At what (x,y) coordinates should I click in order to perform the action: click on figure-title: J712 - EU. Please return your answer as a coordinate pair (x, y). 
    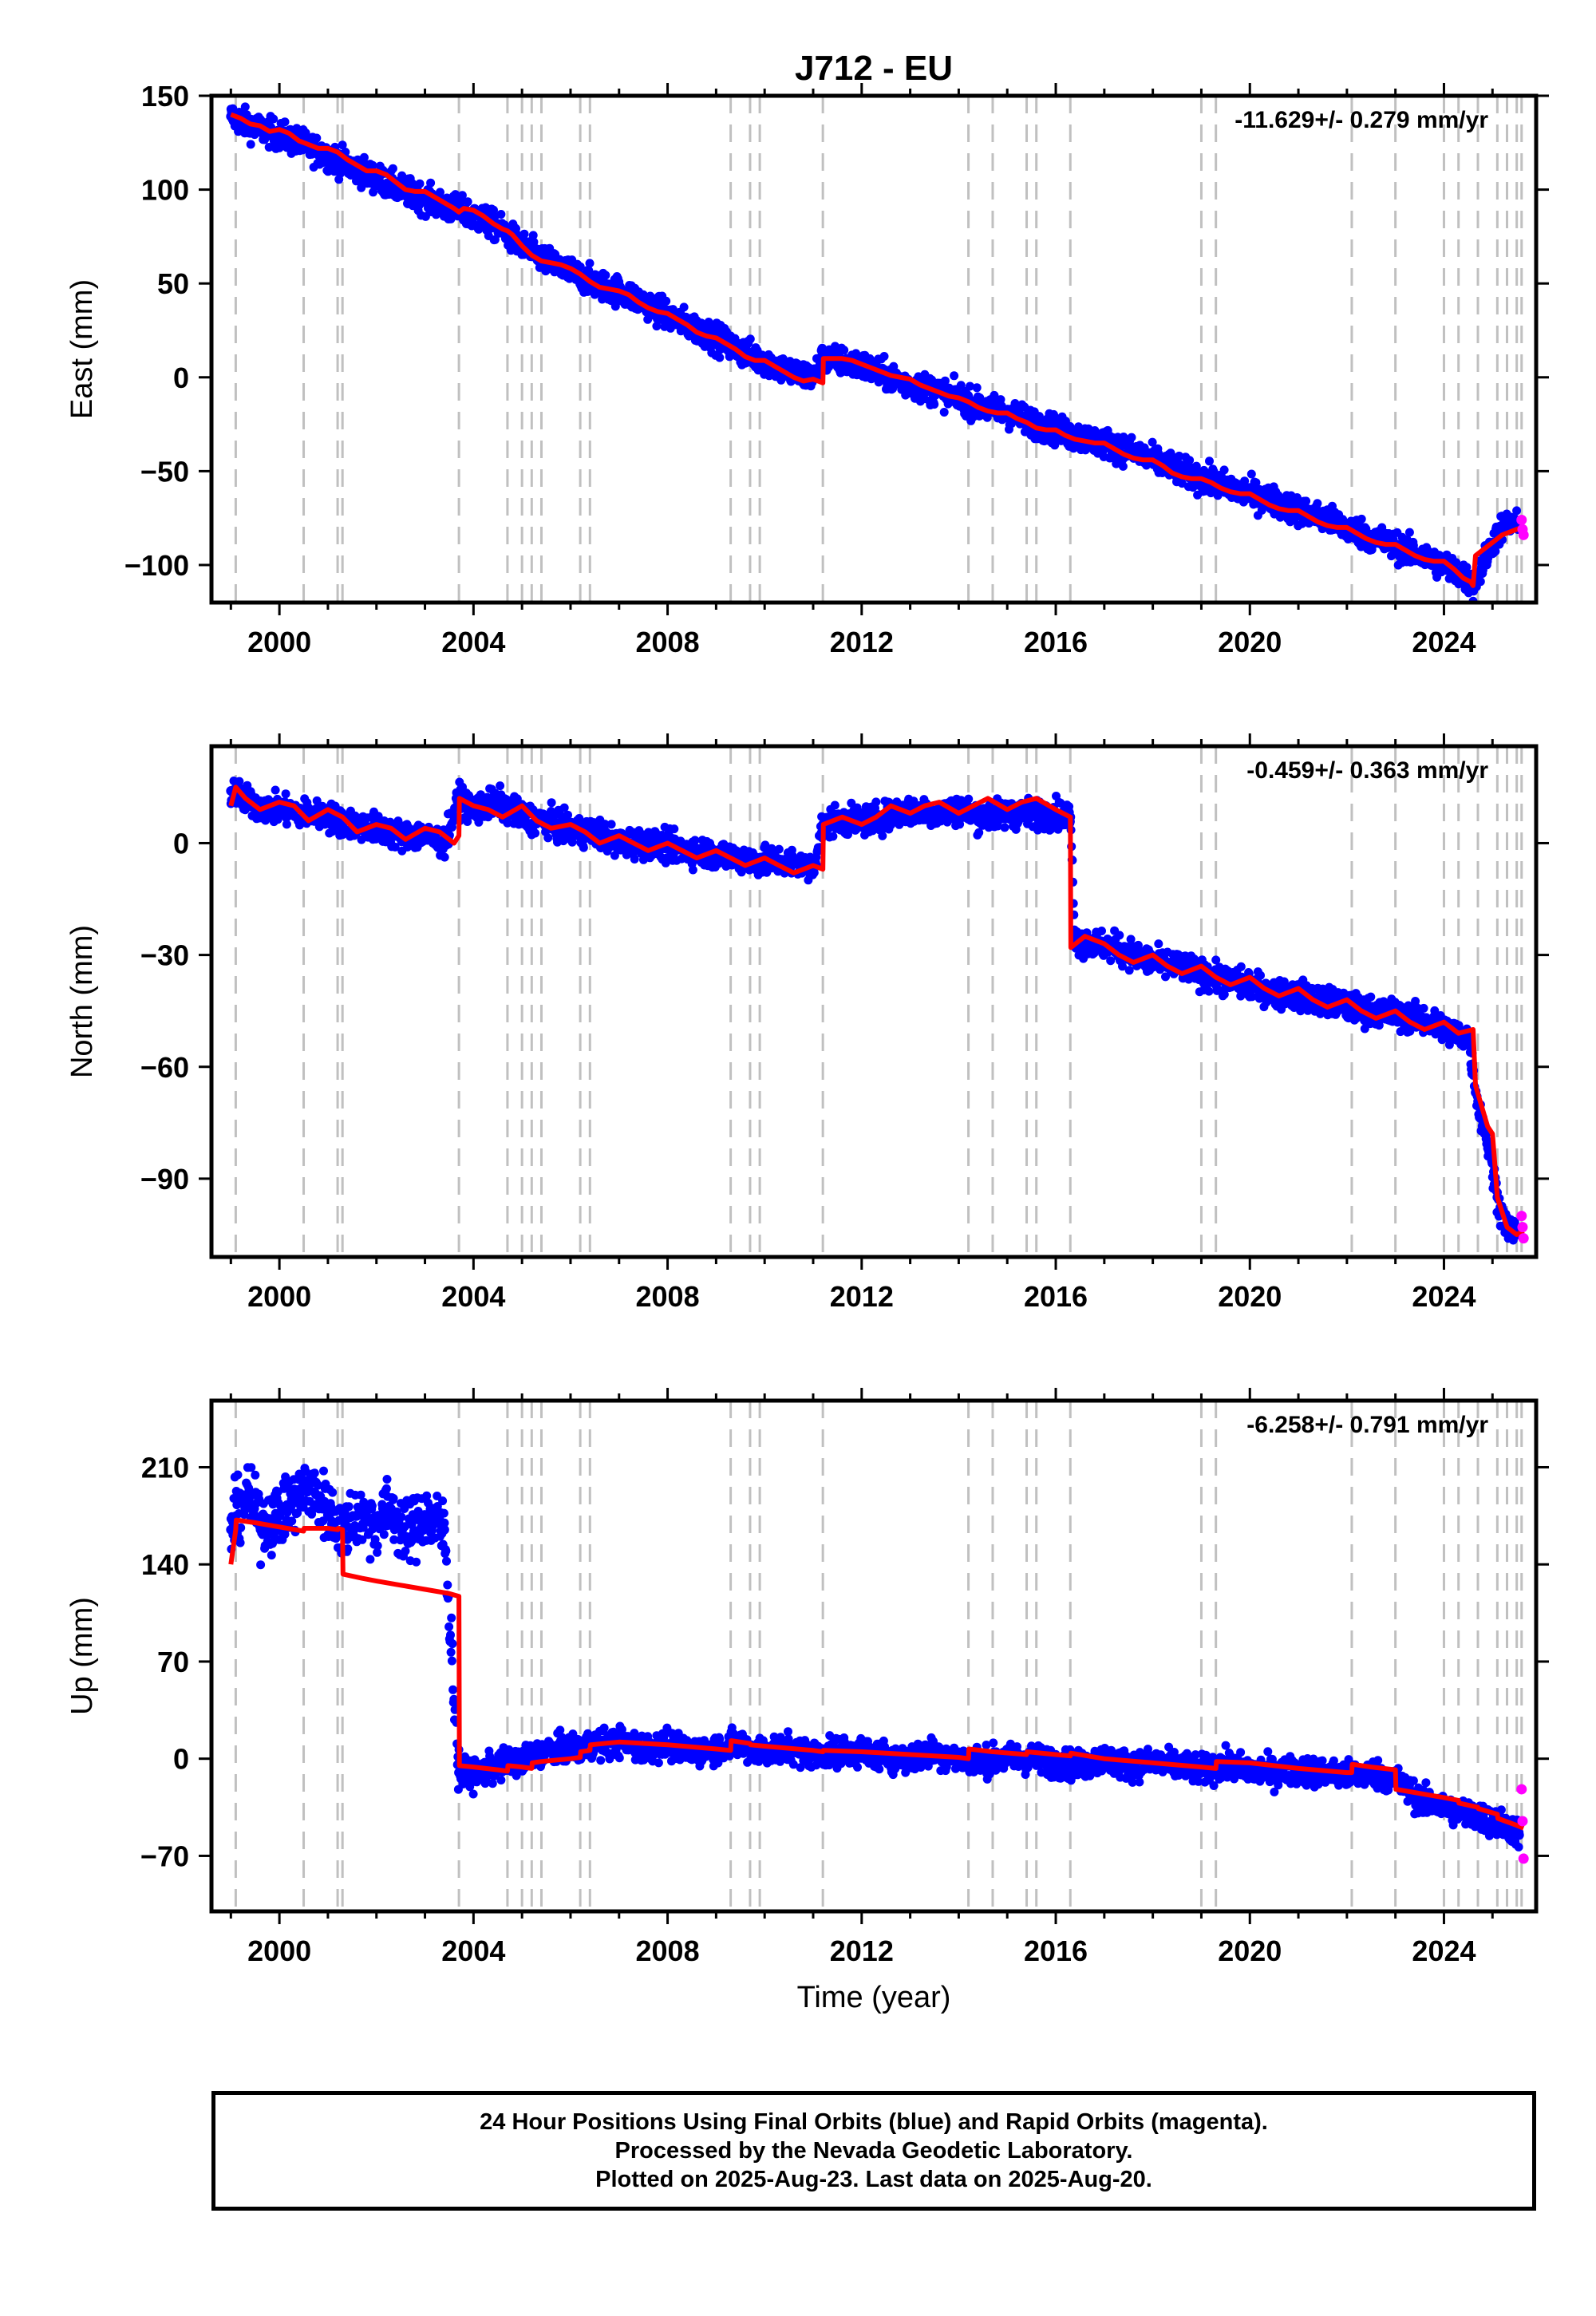
    Looking at the image, I should click on (874, 68).